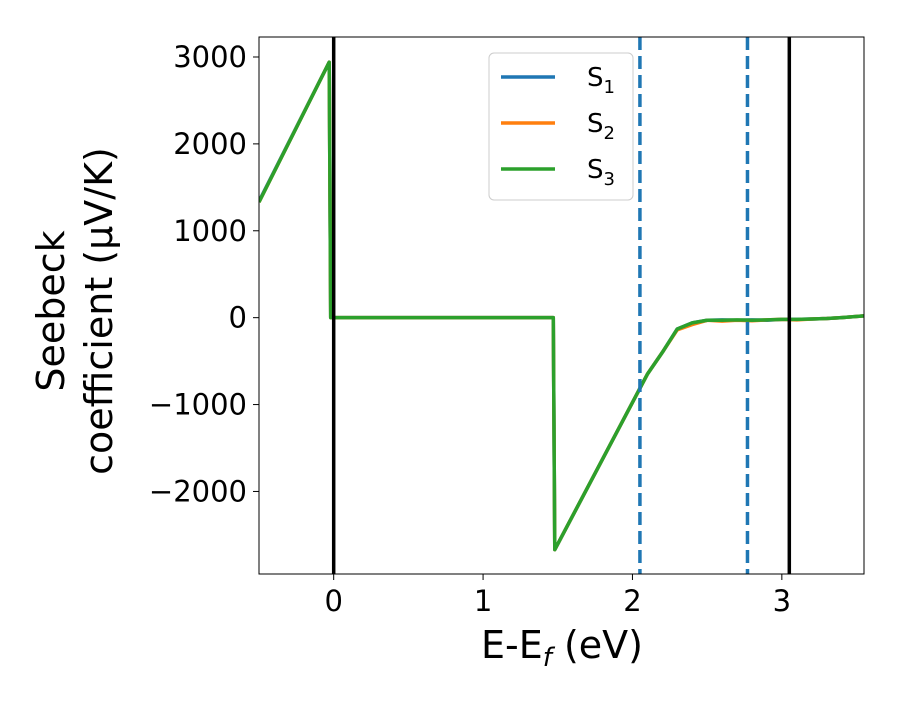  I want to click on x-axis-title: E-Ef (eV), so click(562, 648).